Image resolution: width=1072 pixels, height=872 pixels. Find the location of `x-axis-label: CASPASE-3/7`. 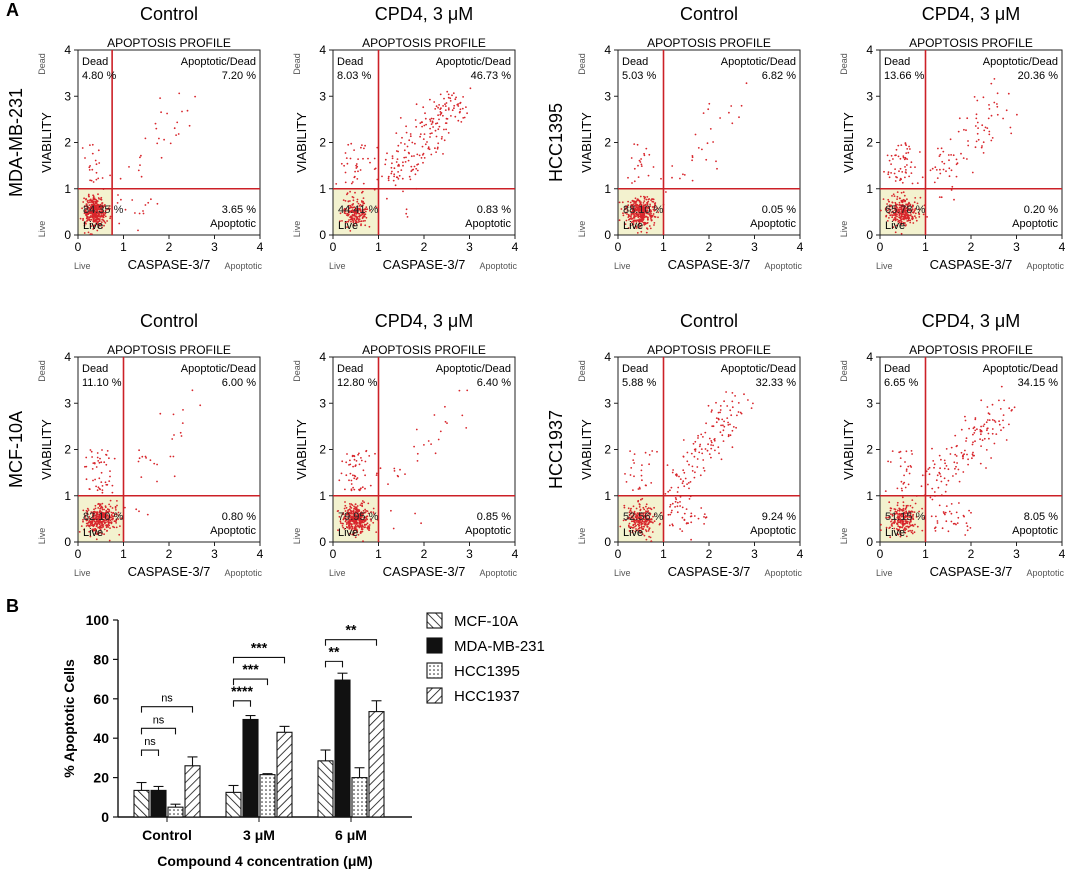

x-axis-label: CASPASE-3/7 is located at coordinates (971, 571).